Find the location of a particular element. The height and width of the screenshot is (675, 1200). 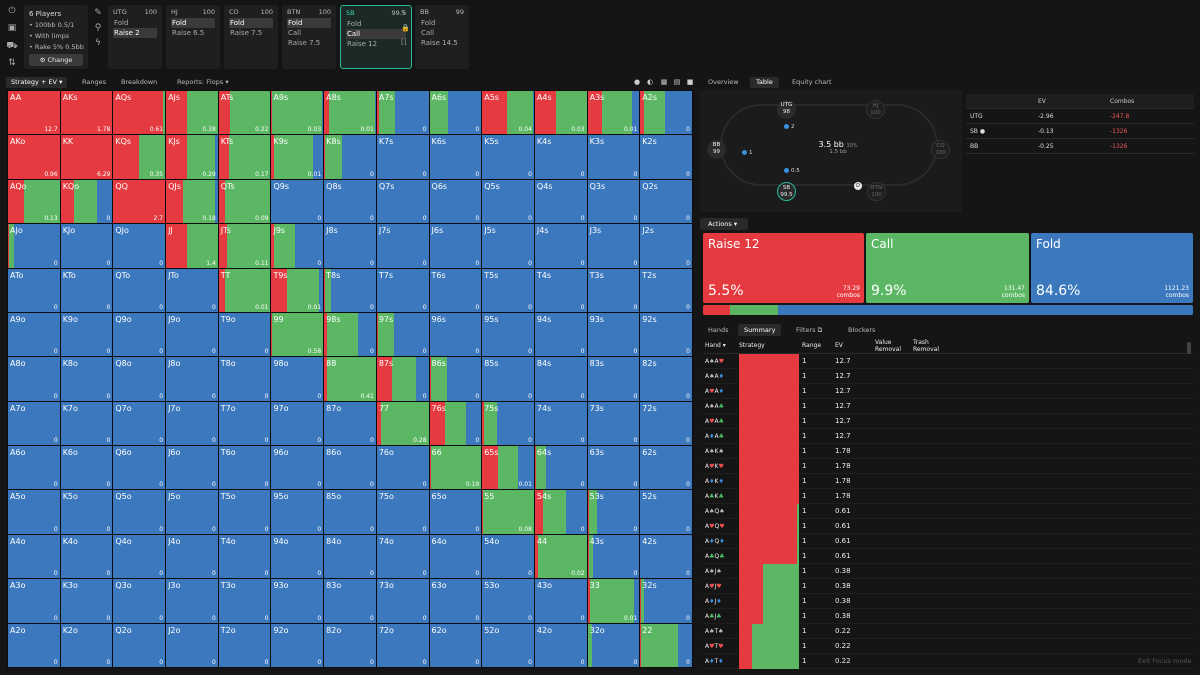

hand-cell: T6s 0 is located at coordinates (455, 290).